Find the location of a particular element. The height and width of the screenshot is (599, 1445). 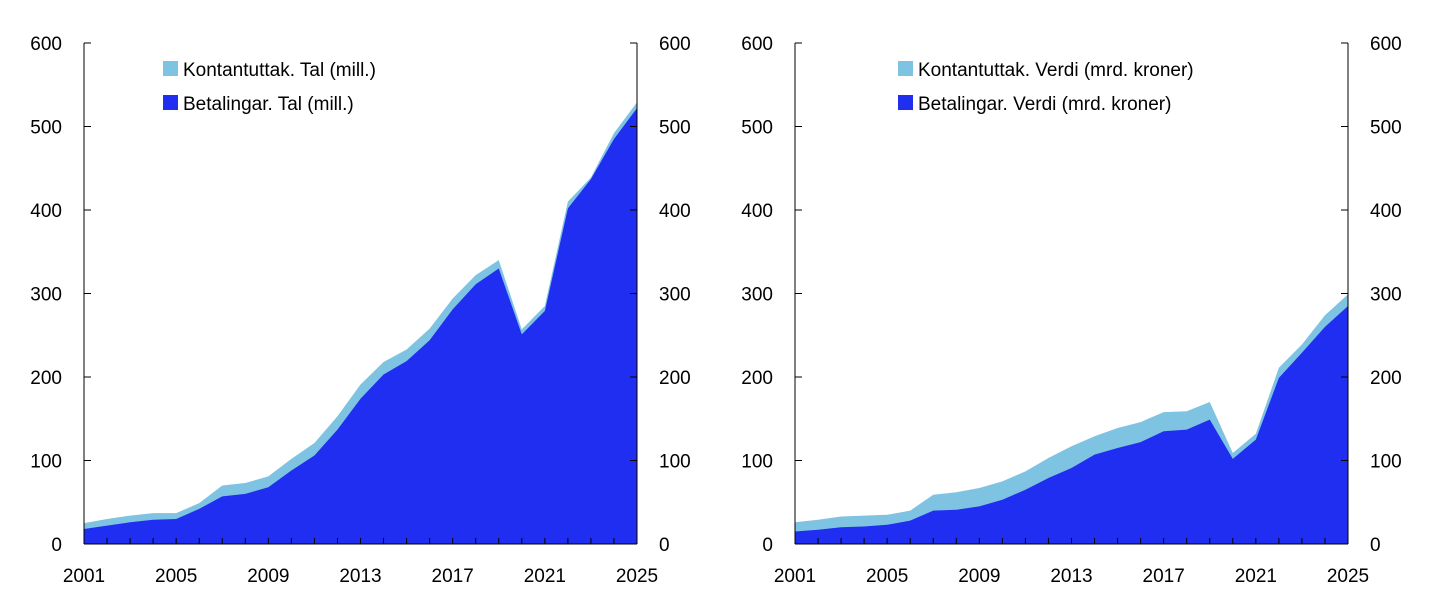

legend-label: Kontantuttak. Verdi (mrd. kroner) is located at coordinates (1056, 70).